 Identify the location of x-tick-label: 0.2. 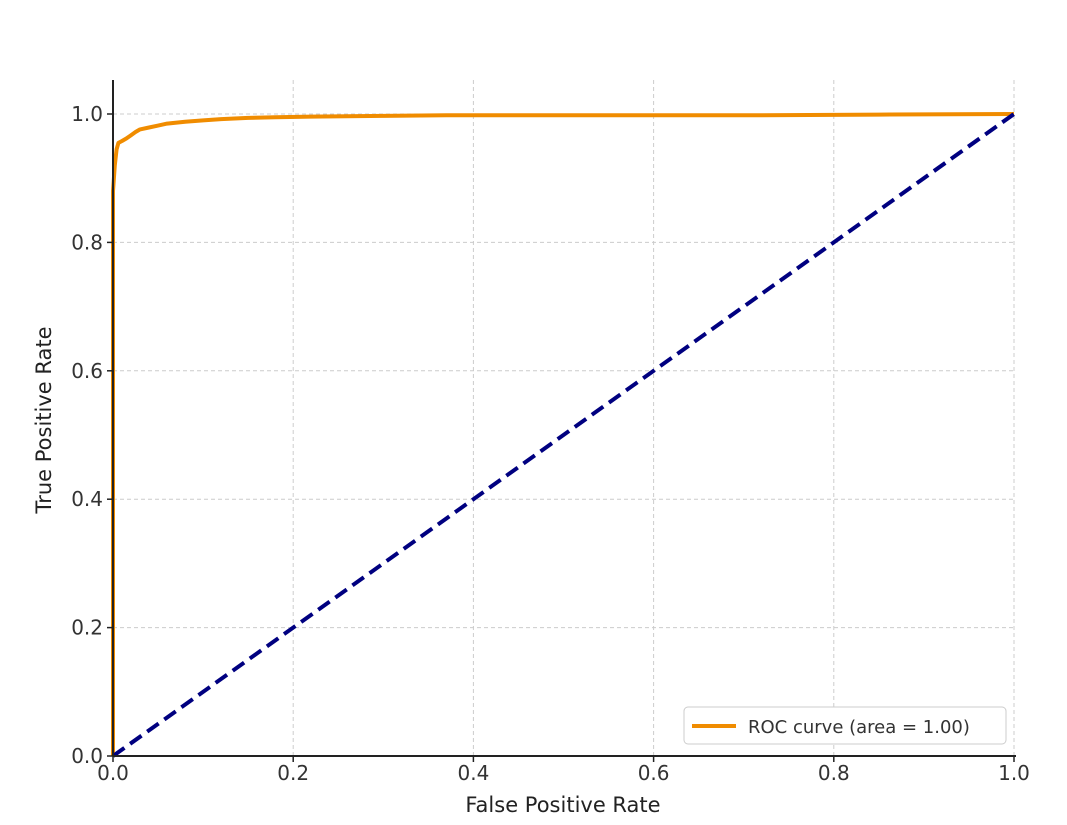
(293, 773).